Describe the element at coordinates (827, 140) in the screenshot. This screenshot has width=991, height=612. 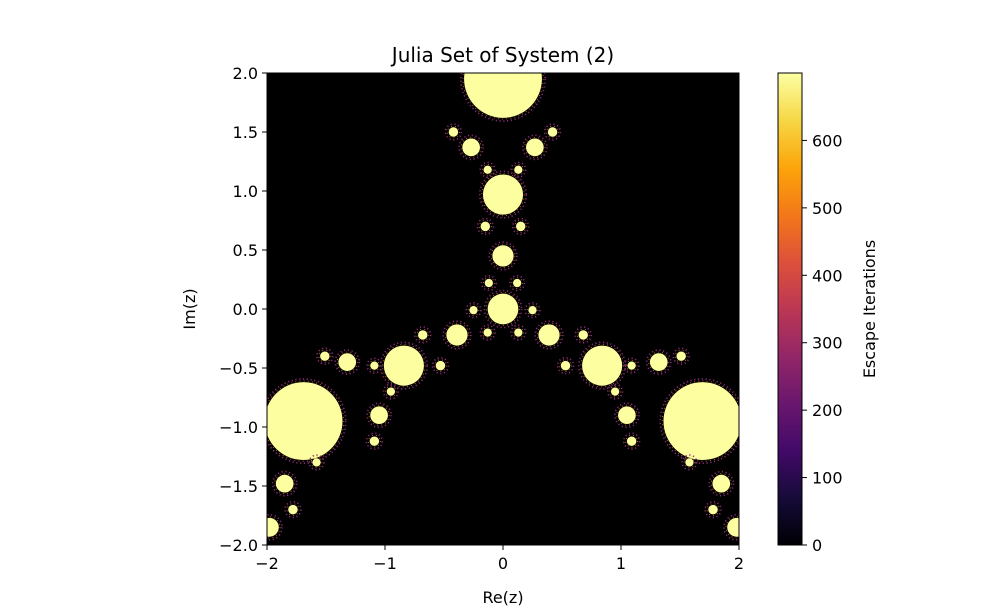
I see `colorbar-tick-label: 600` at that location.